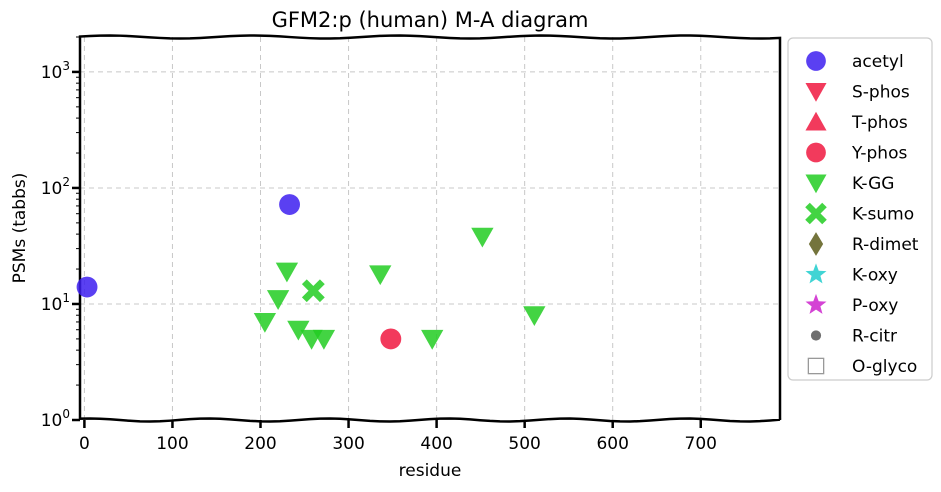 The width and height of the screenshot is (941, 492). I want to click on legend-marker-p-oxy, so click(816, 303).